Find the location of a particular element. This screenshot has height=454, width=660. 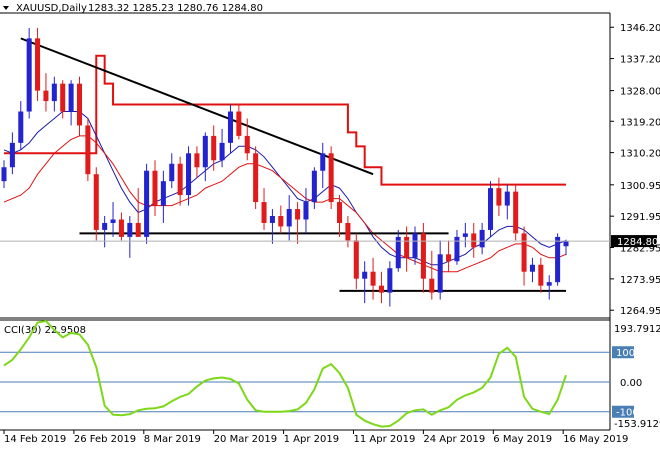

price-tick-label-6: 1291.95 is located at coordinates (640, 217).